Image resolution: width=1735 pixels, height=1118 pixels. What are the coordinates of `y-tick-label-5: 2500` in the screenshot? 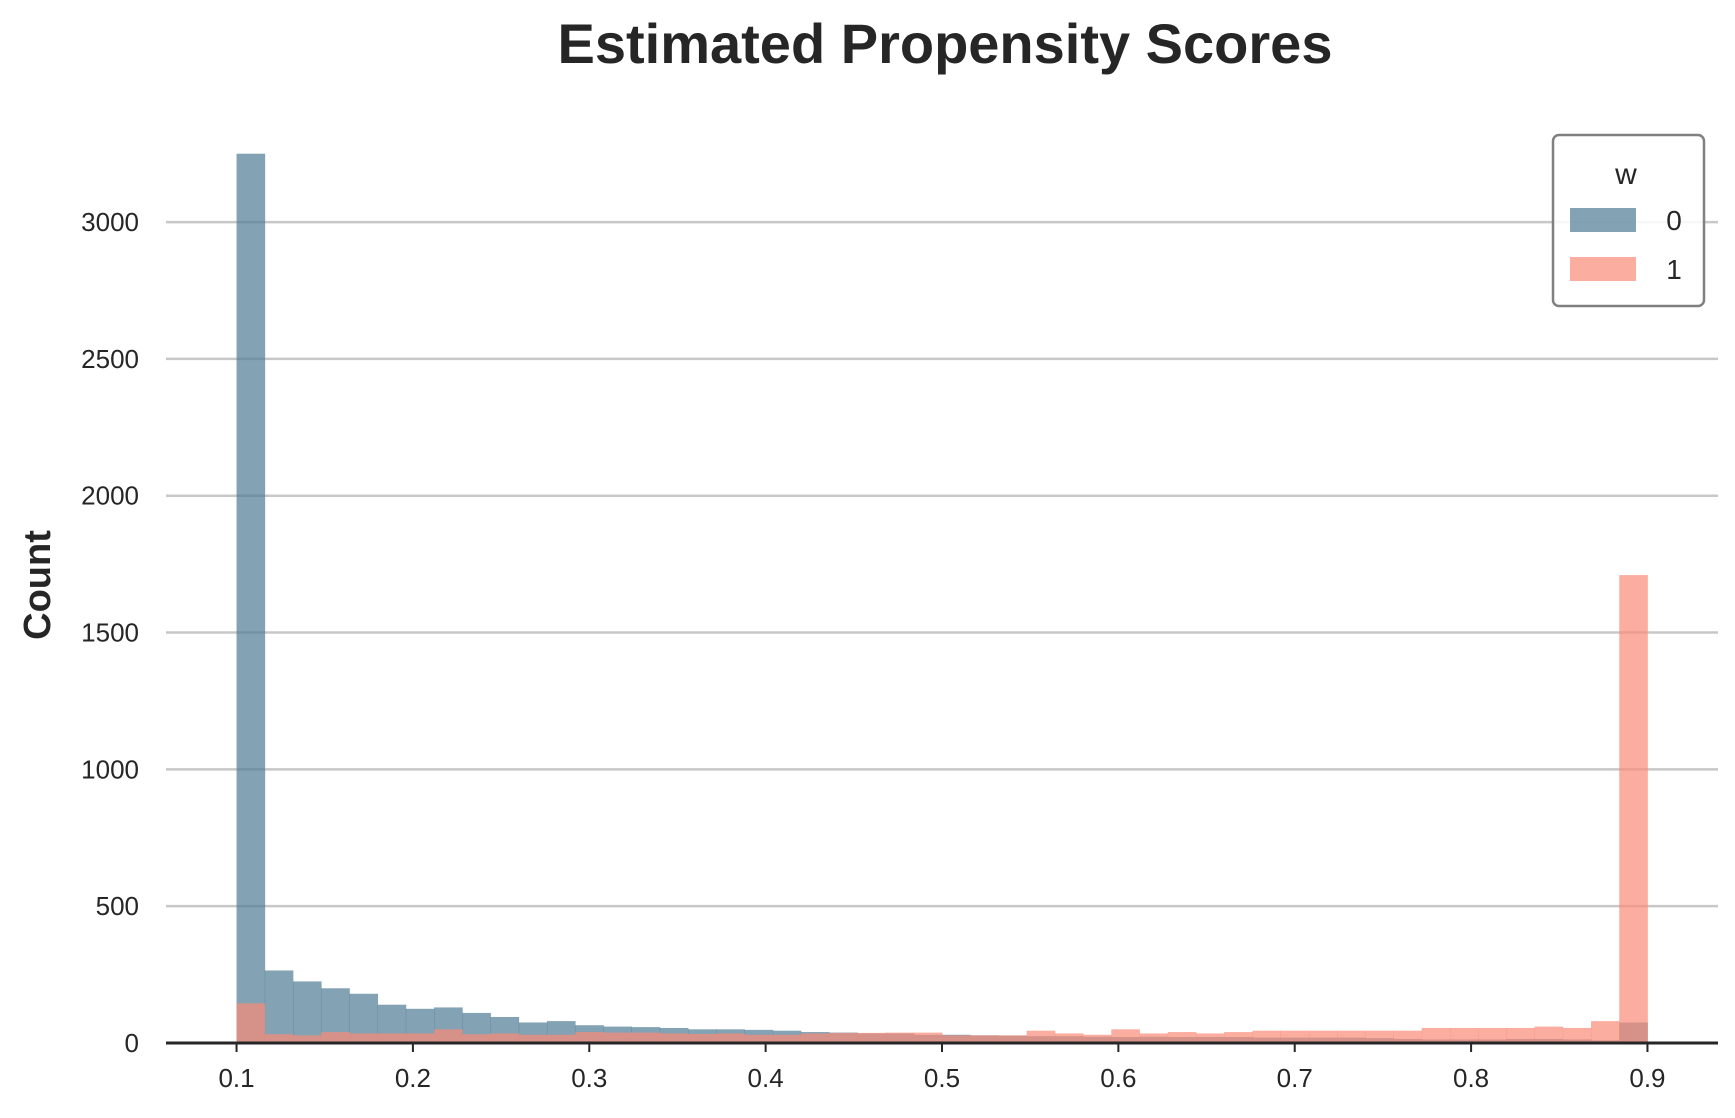 It's located at (110, 359).